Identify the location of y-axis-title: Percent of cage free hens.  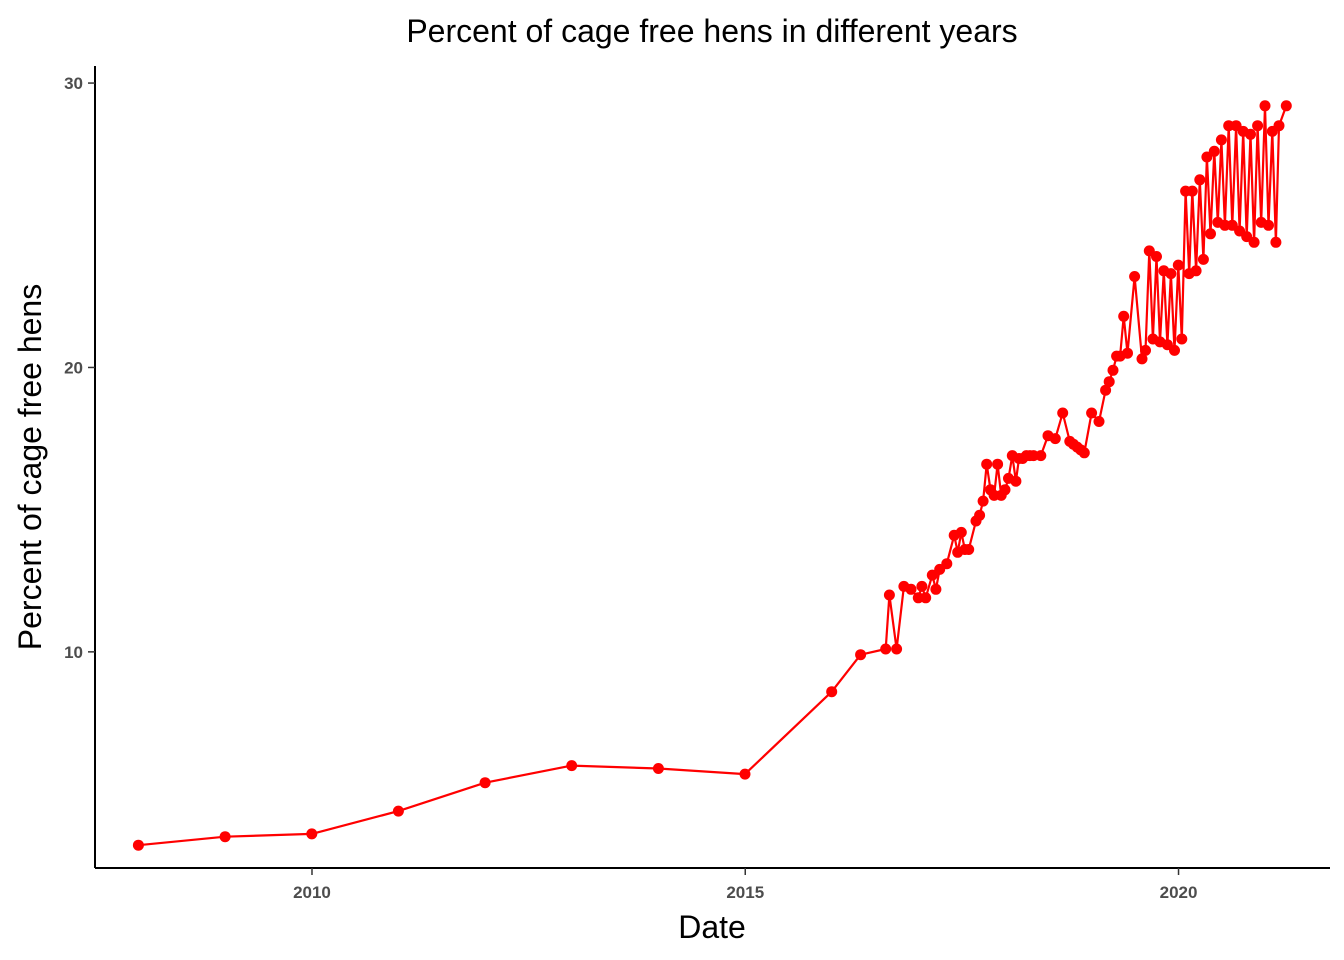
(30, 467).